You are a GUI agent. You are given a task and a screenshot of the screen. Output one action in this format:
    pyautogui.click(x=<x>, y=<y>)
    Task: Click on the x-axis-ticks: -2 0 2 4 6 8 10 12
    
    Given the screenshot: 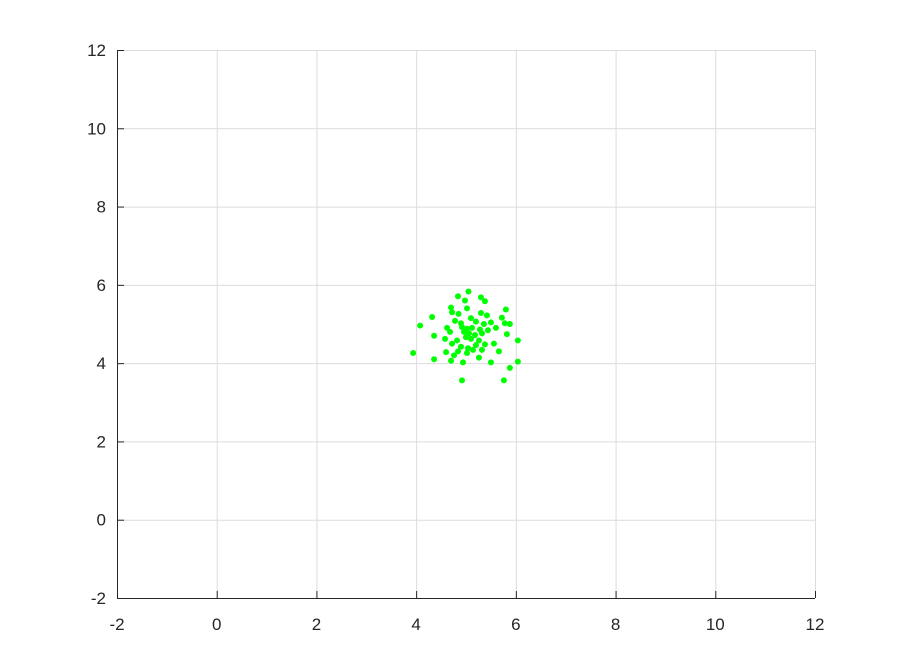 What is the action you would take?
    pyautogui.click(x=466, y=612)
    